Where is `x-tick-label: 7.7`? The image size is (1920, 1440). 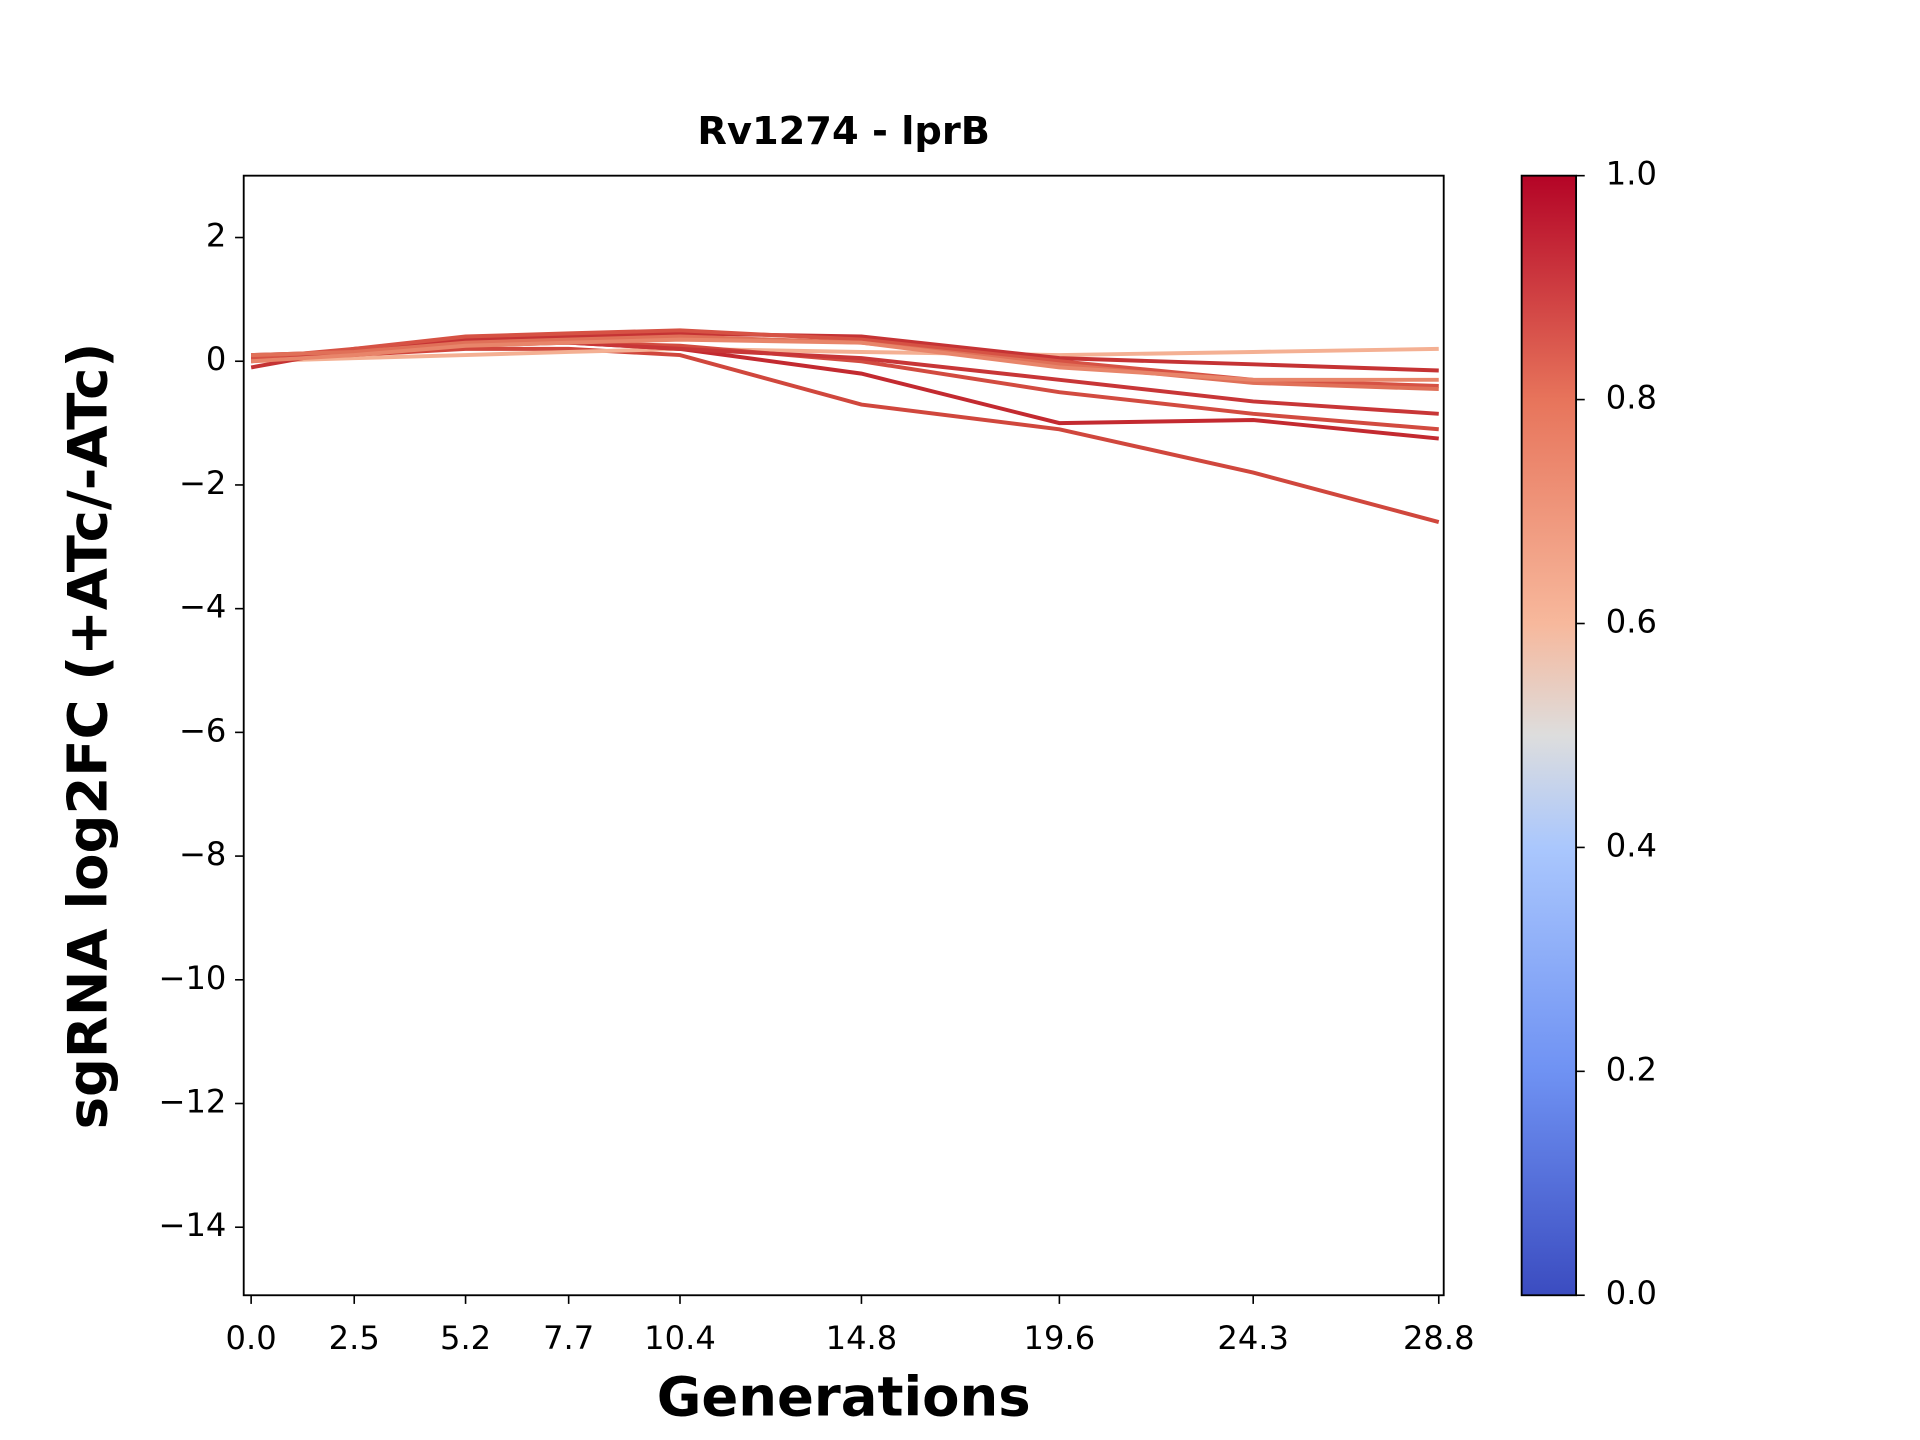
x-tick-label: 7.7 is located at coordinates (568, 1338).